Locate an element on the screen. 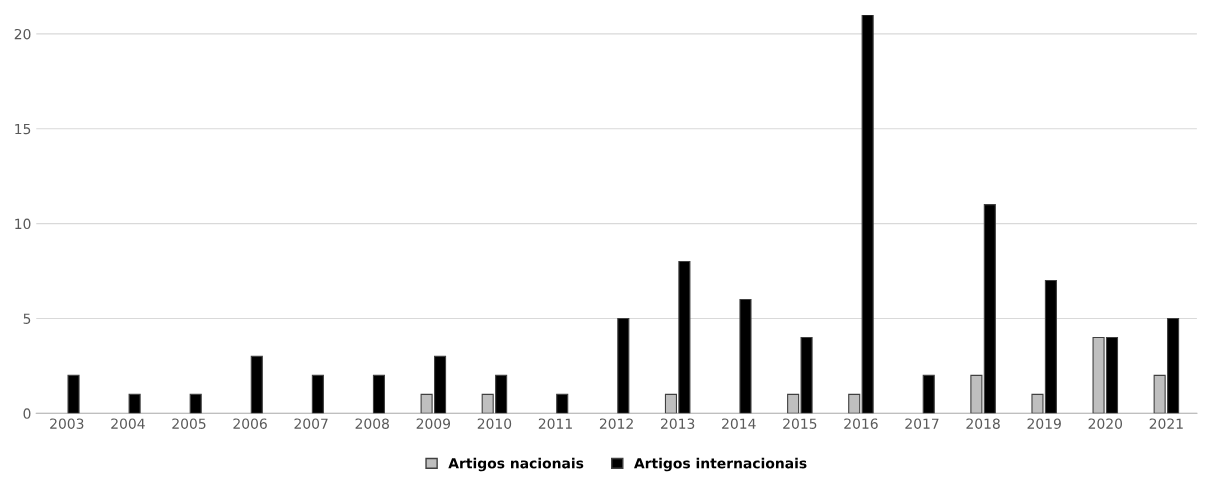 The height and width of the screenshot is (498, 1209). x-tick-label: 2020 is located at coordinates (1105, 423).